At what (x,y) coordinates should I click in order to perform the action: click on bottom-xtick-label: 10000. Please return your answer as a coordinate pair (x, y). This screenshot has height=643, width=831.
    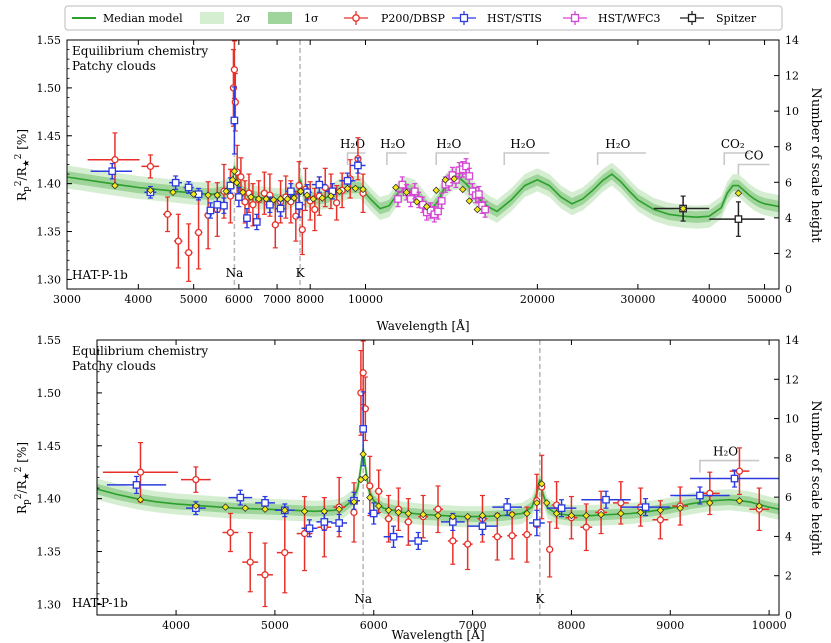
    Looking at the image, I should click on (769, 625).